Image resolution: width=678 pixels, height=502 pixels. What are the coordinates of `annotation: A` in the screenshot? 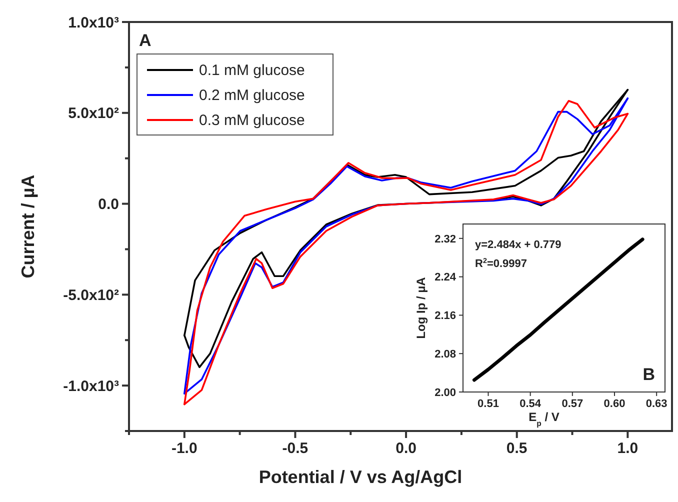 It's located at (145, 40).